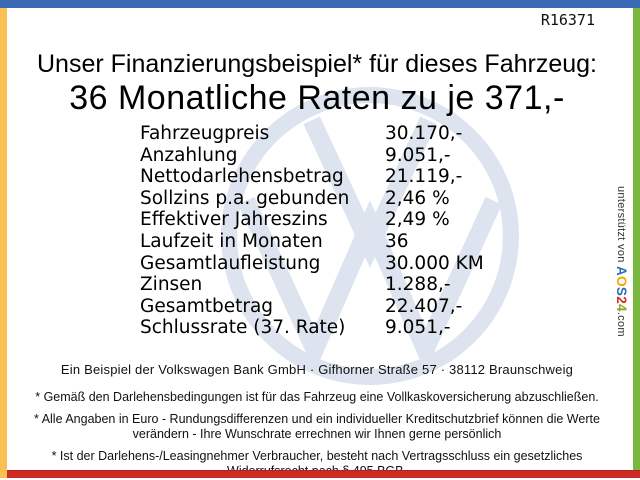  I want to click on aos24-logo: AOS24, so click(621, 289).